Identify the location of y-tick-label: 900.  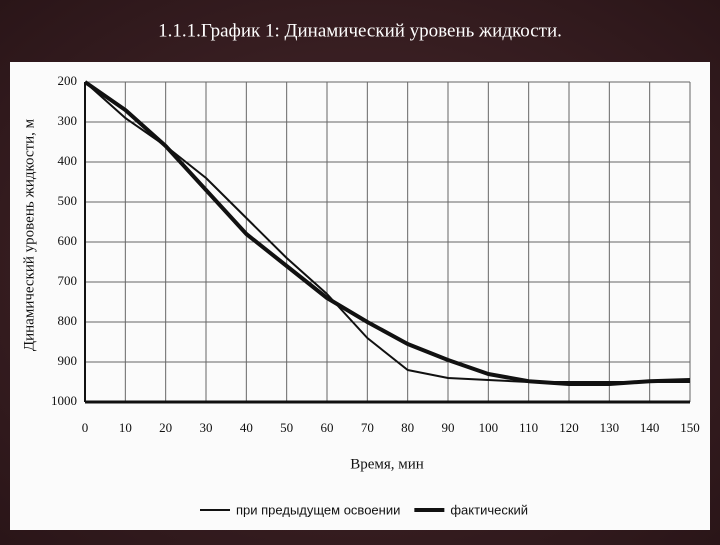
(68, 360).